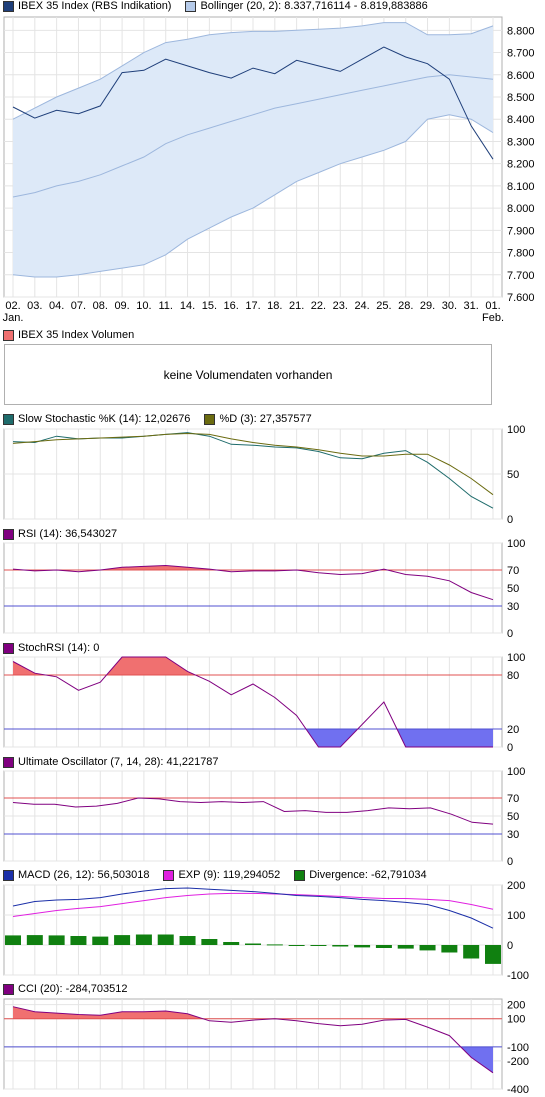 This screenshot has width=545, height=1097. What do you see at coordinates (253, 136) in the screenshot?
I see `bollinger-middle-line` at bounding box center [253, 136].